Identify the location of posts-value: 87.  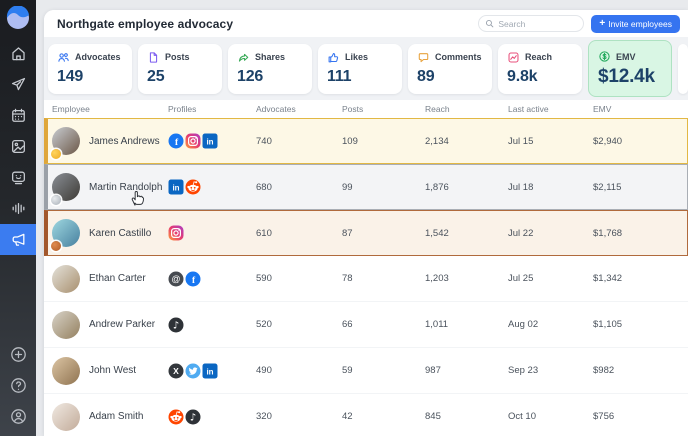
(347, 233).